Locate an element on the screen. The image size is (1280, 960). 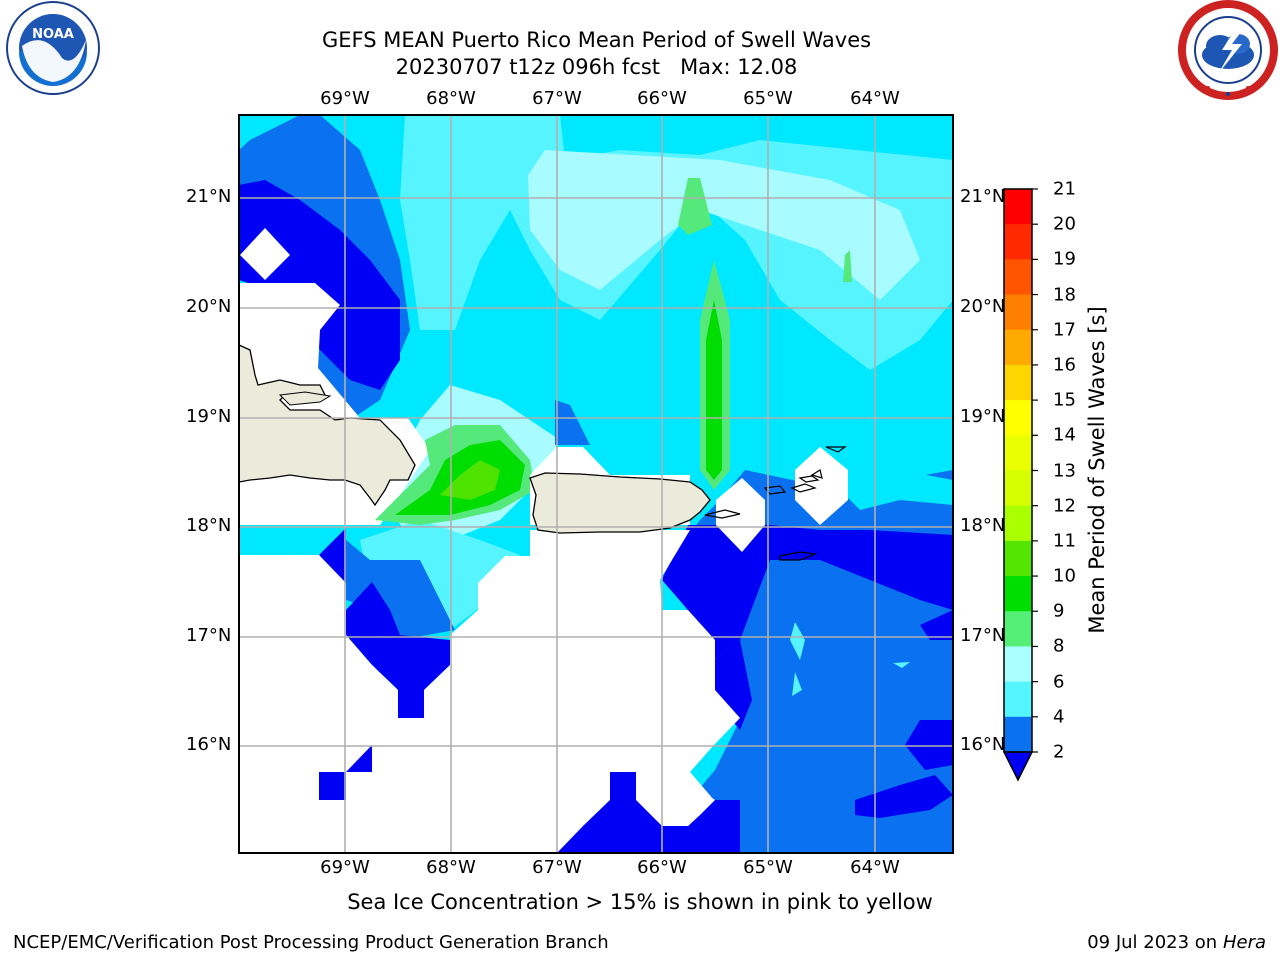
lon-label-top: 65°W is located at coordinates (768, 98).